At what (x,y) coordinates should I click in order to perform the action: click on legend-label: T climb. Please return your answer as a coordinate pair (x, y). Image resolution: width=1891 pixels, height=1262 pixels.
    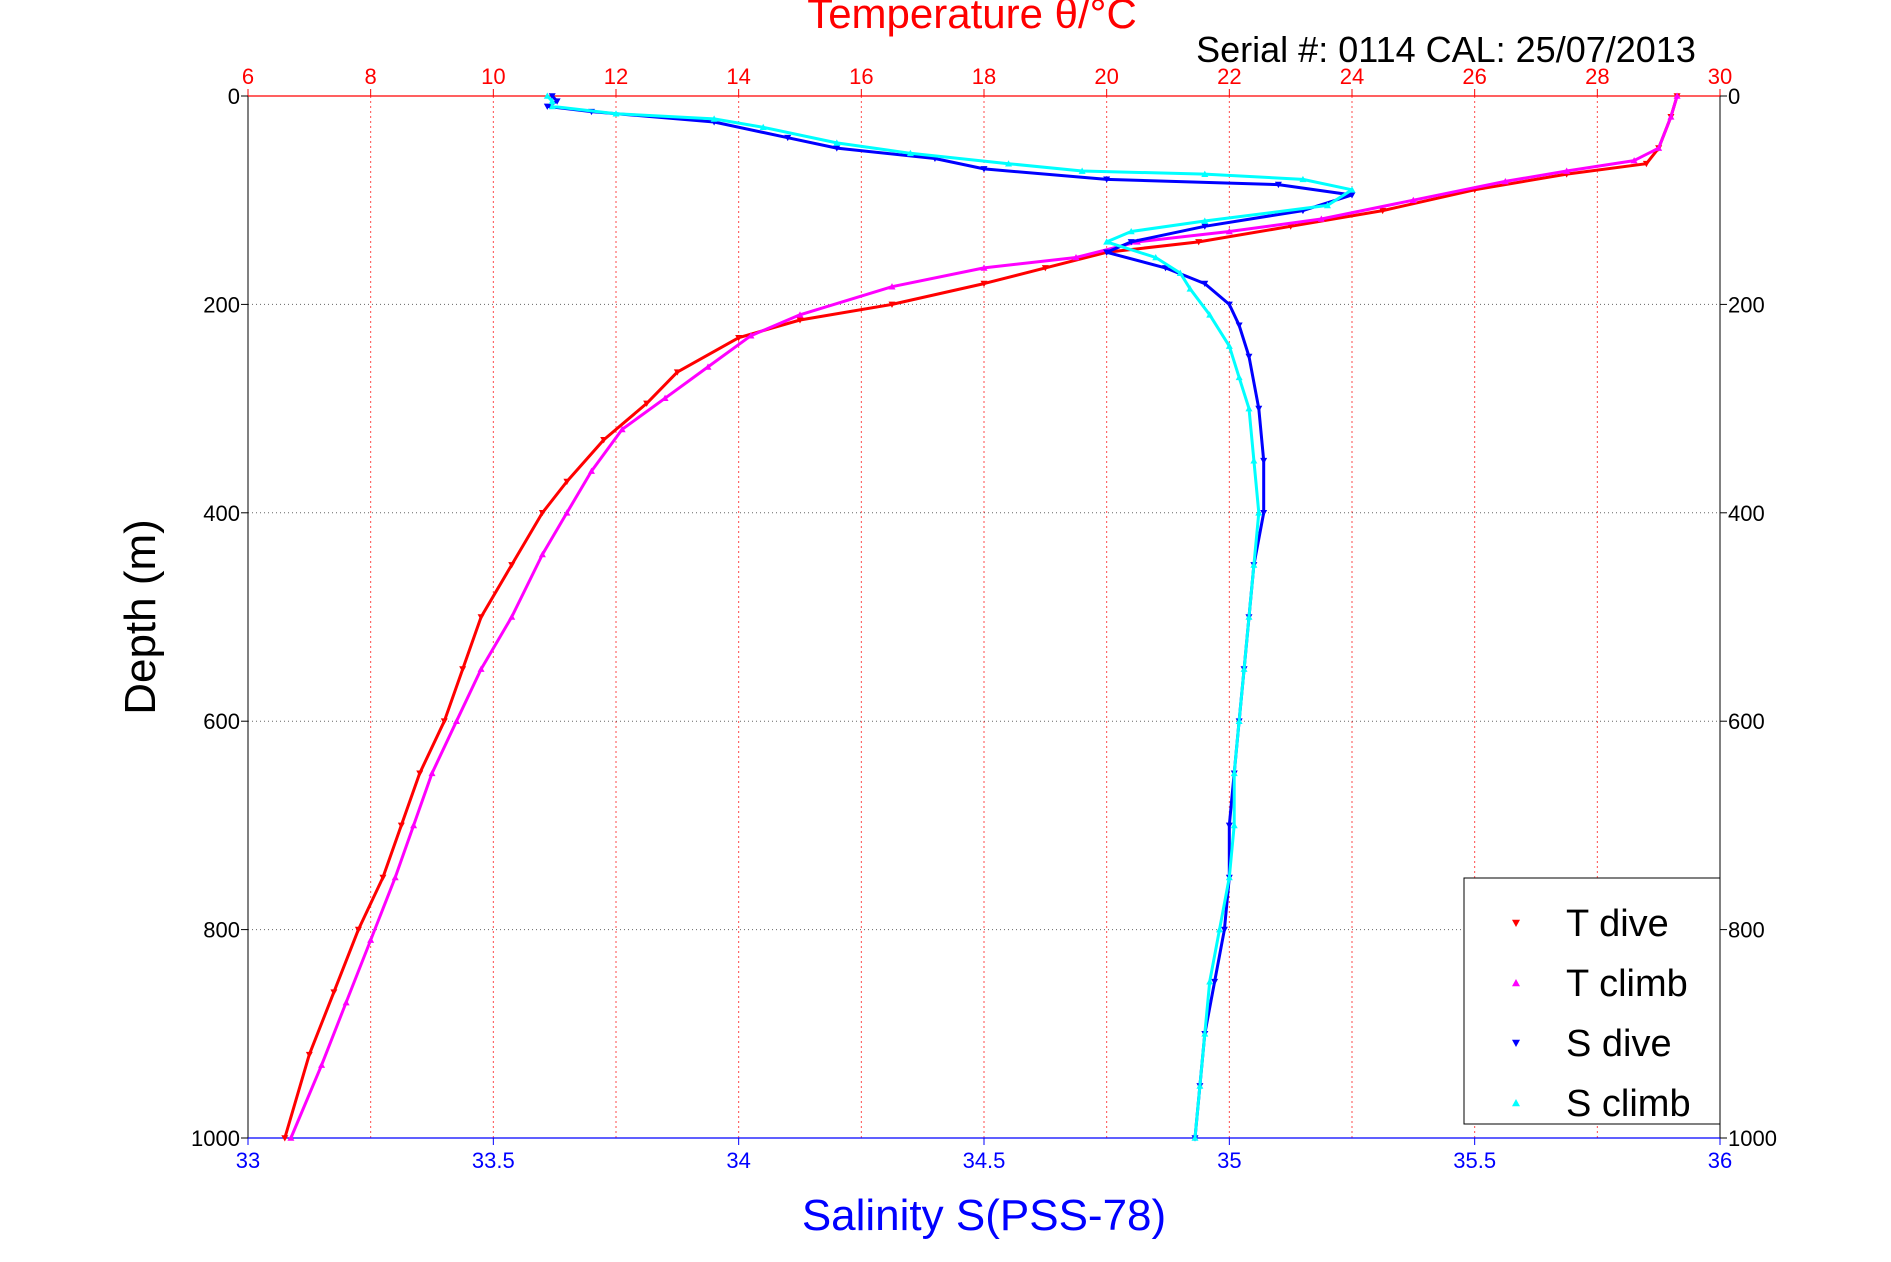
    Looking at the image, I should click on (1627, 984).